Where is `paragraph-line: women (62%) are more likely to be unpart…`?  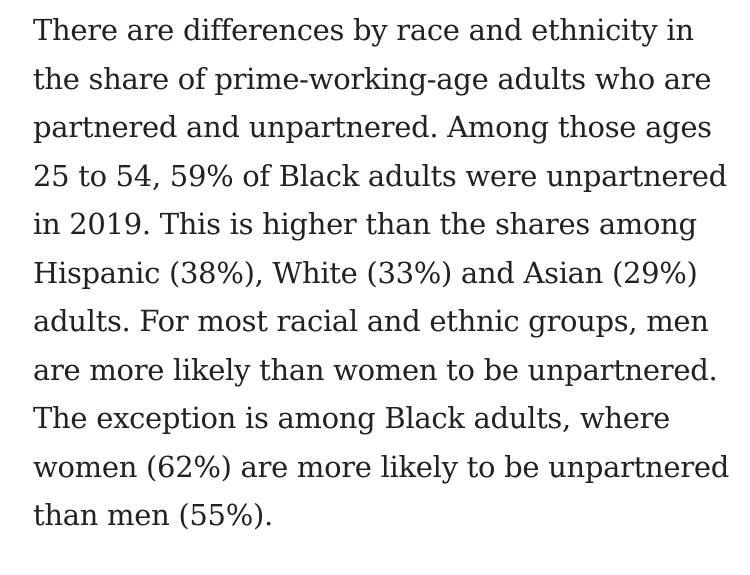 paragraph-line: women (62%) are more likely to be unpart… is located at coordinates (381, 466).